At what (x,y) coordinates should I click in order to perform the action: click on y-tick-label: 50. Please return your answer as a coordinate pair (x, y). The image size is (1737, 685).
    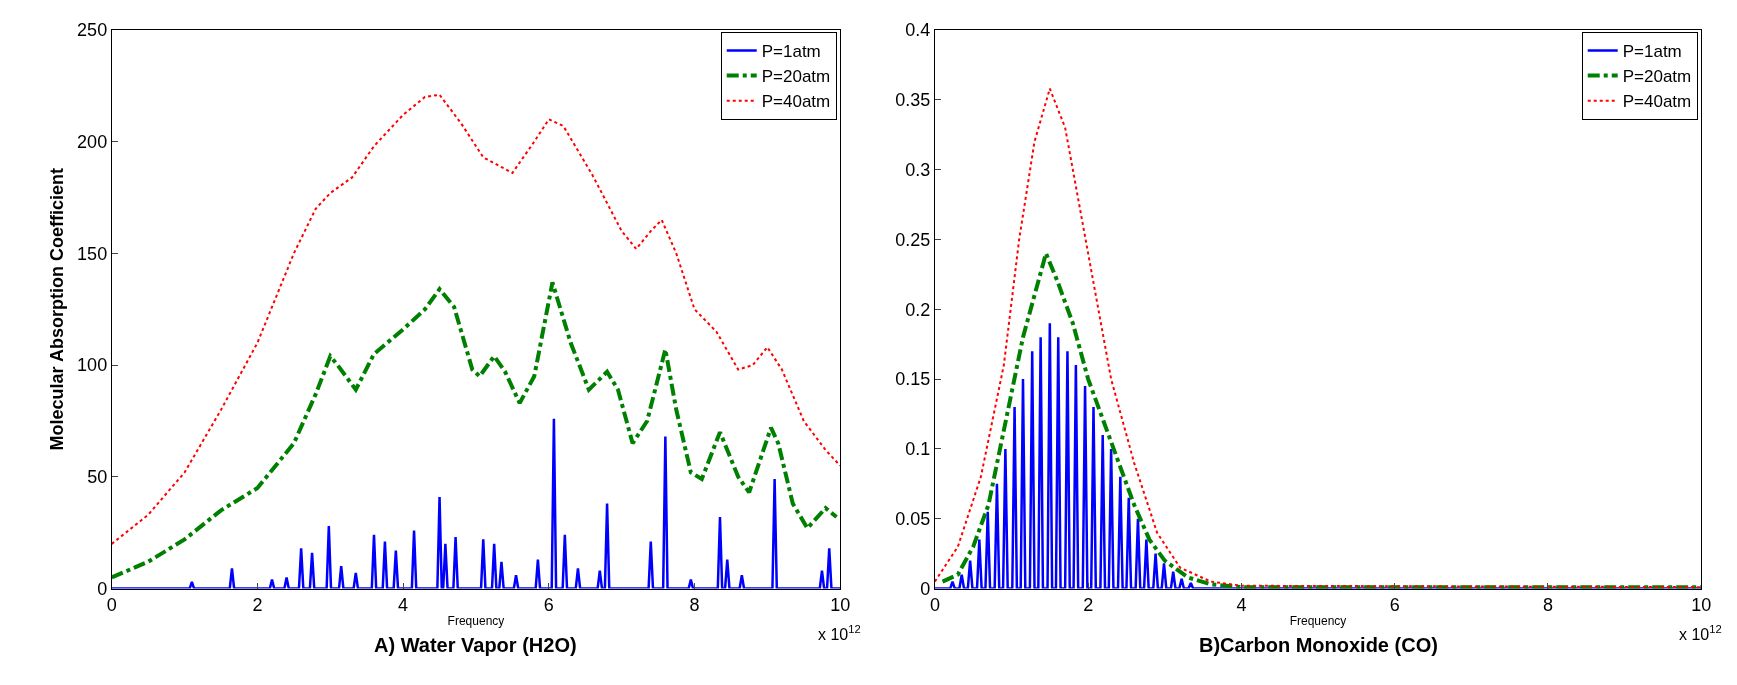
    Looking at the image, I should click on (97, 477).